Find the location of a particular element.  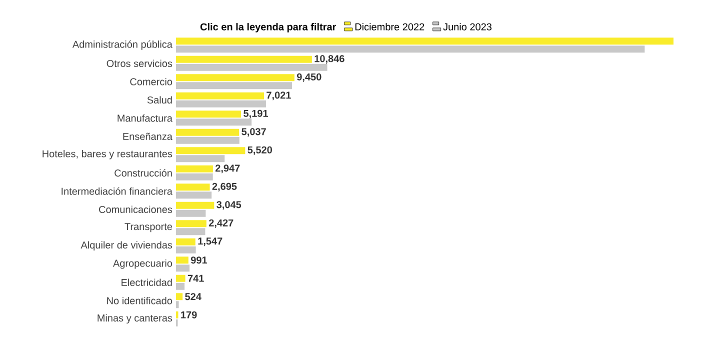

data-label: 5,520 is located at coordinates (260, 150).